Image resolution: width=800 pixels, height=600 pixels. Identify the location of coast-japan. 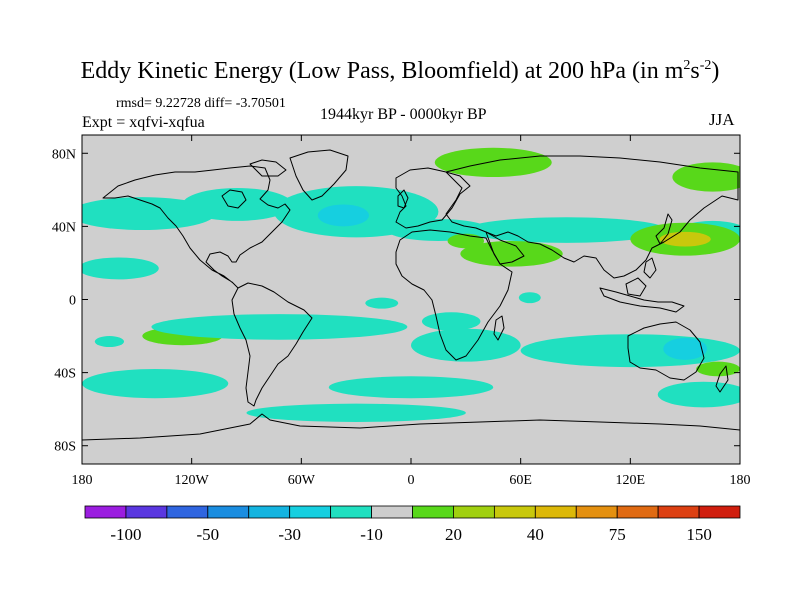
(664, 229).